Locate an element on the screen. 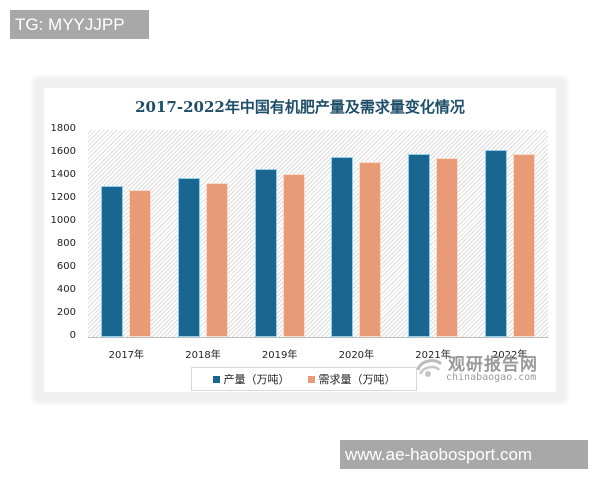  y-tick-label: 400 is located at coordinates (66, 289).